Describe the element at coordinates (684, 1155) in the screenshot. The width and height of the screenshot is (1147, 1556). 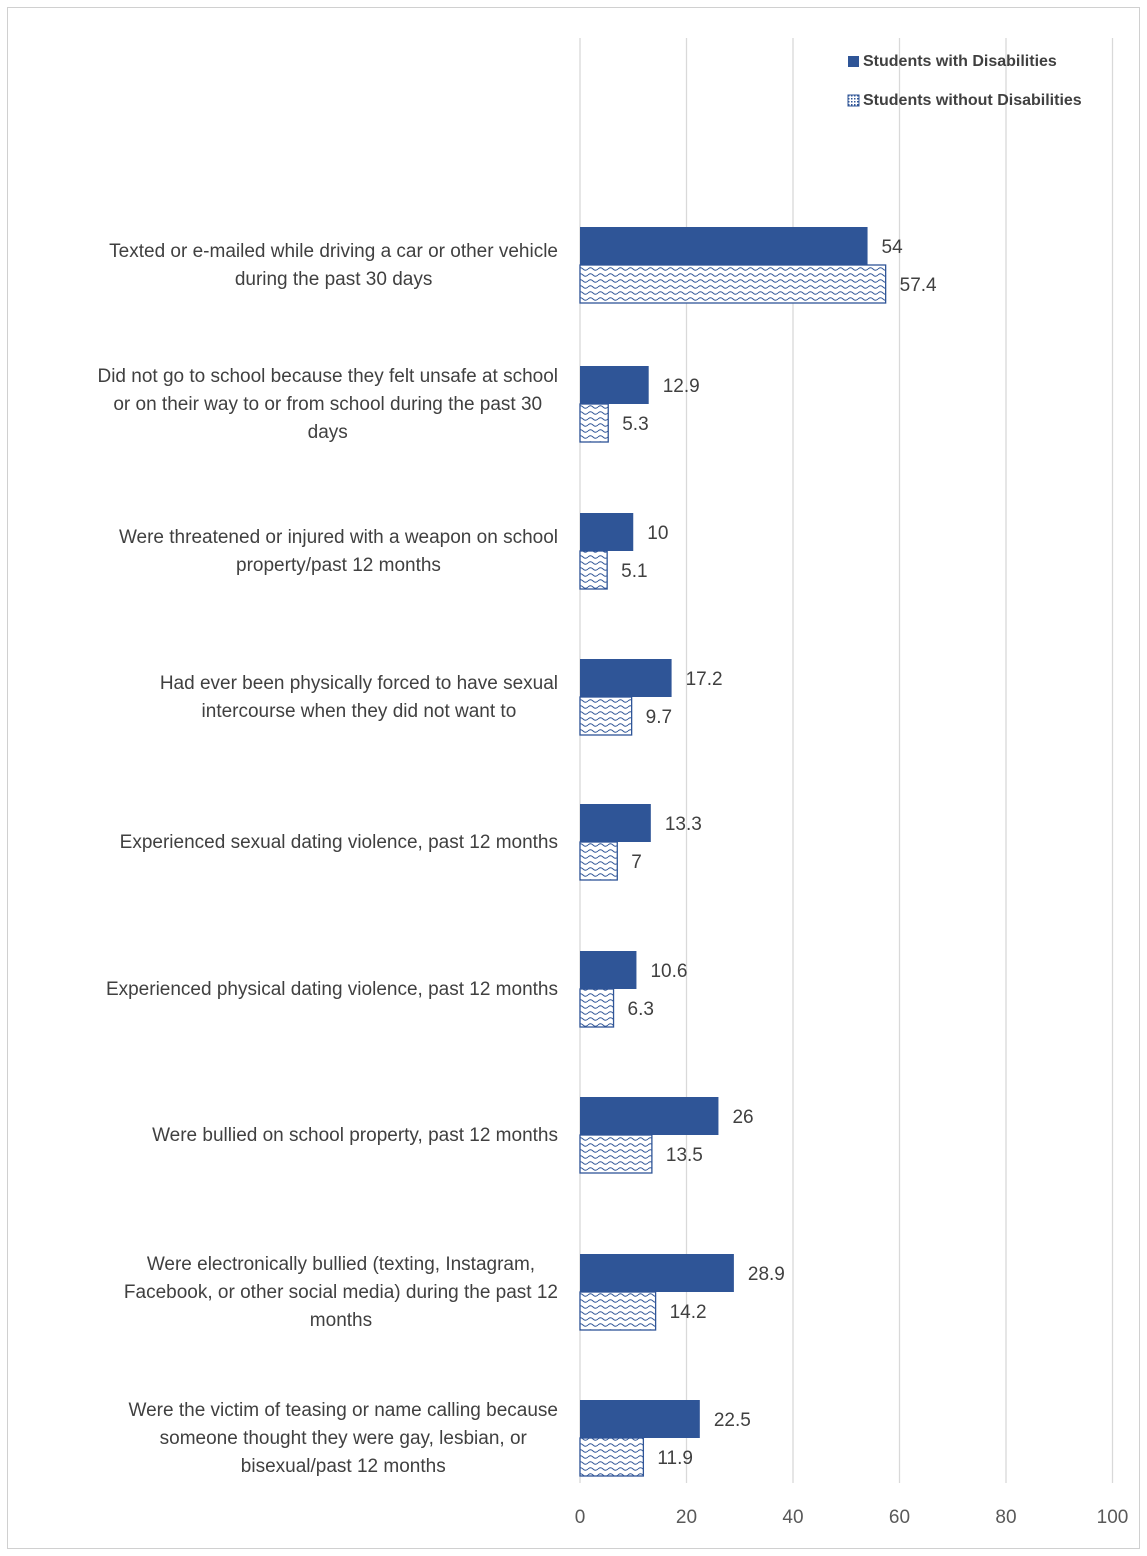
I see `data-label: 13.5` at that location.